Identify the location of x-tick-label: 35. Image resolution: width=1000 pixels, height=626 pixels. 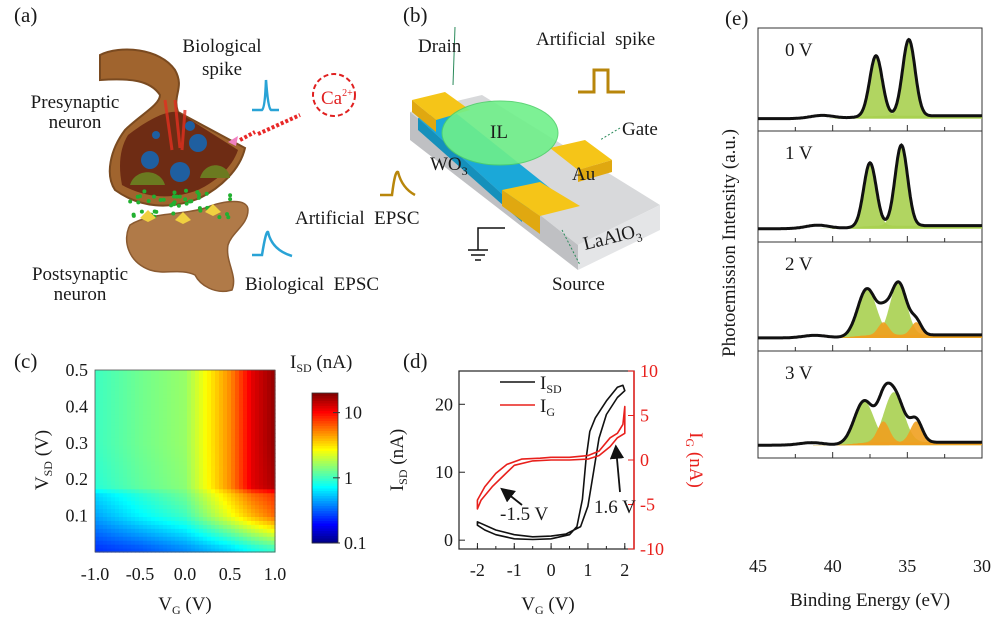
(907, 566).